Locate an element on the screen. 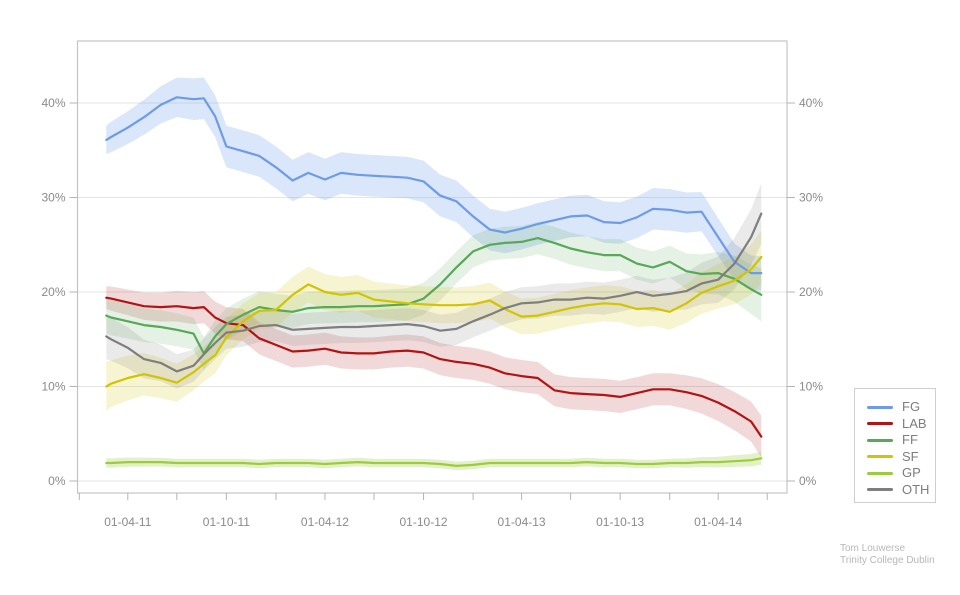 The image size is (960, 595). legend-swatch-lab is located at coordinates (880, 423).